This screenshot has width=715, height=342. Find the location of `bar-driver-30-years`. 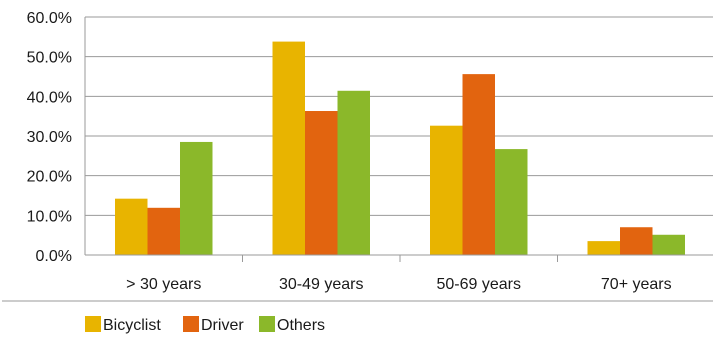

bar-driver-30-years is located at coordinates (163, 231).